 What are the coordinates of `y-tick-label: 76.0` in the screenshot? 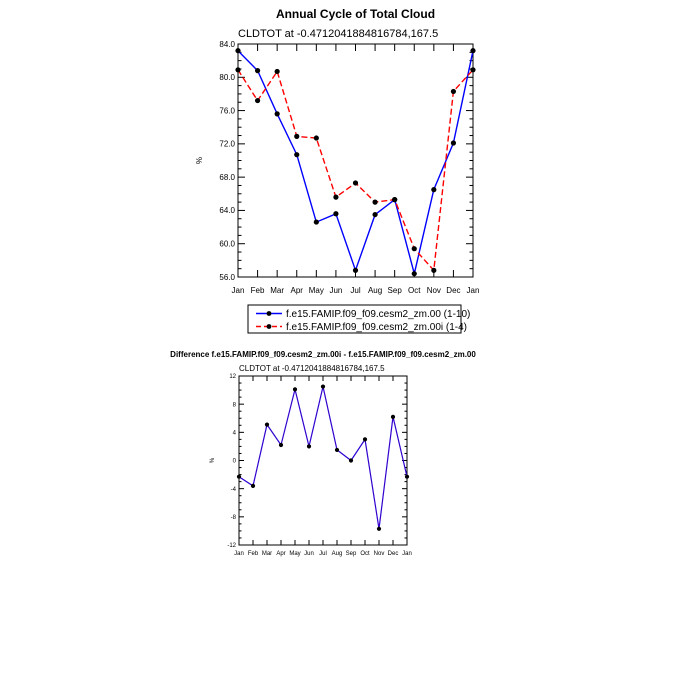 It's located at (227, 110).